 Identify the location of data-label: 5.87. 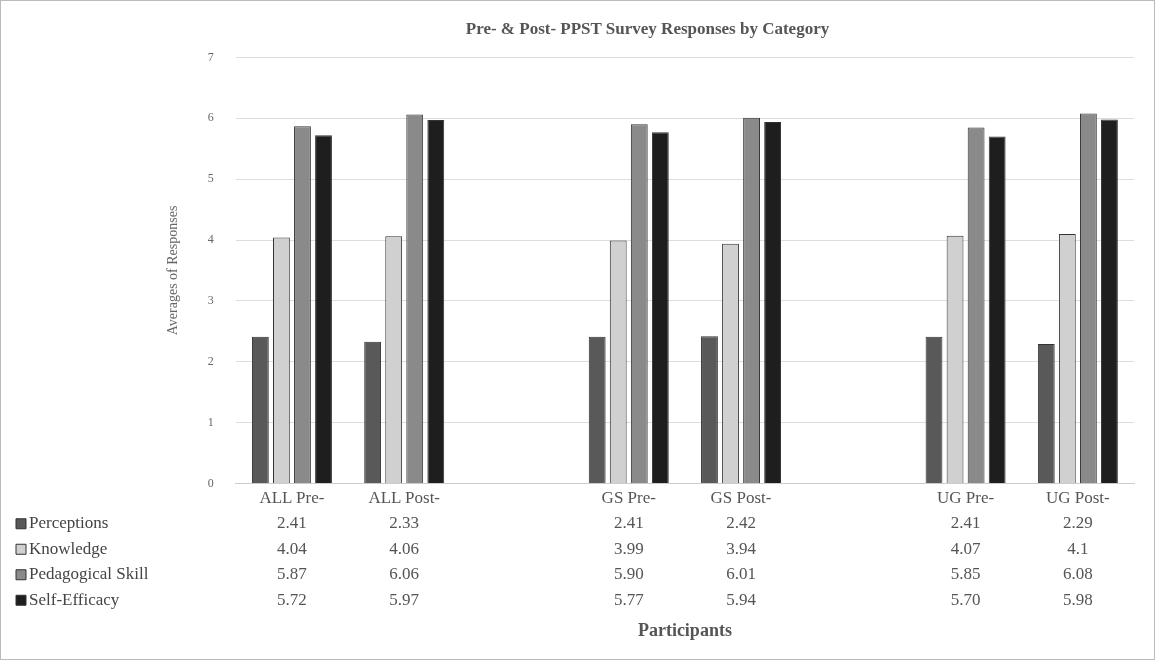
(292, 574).